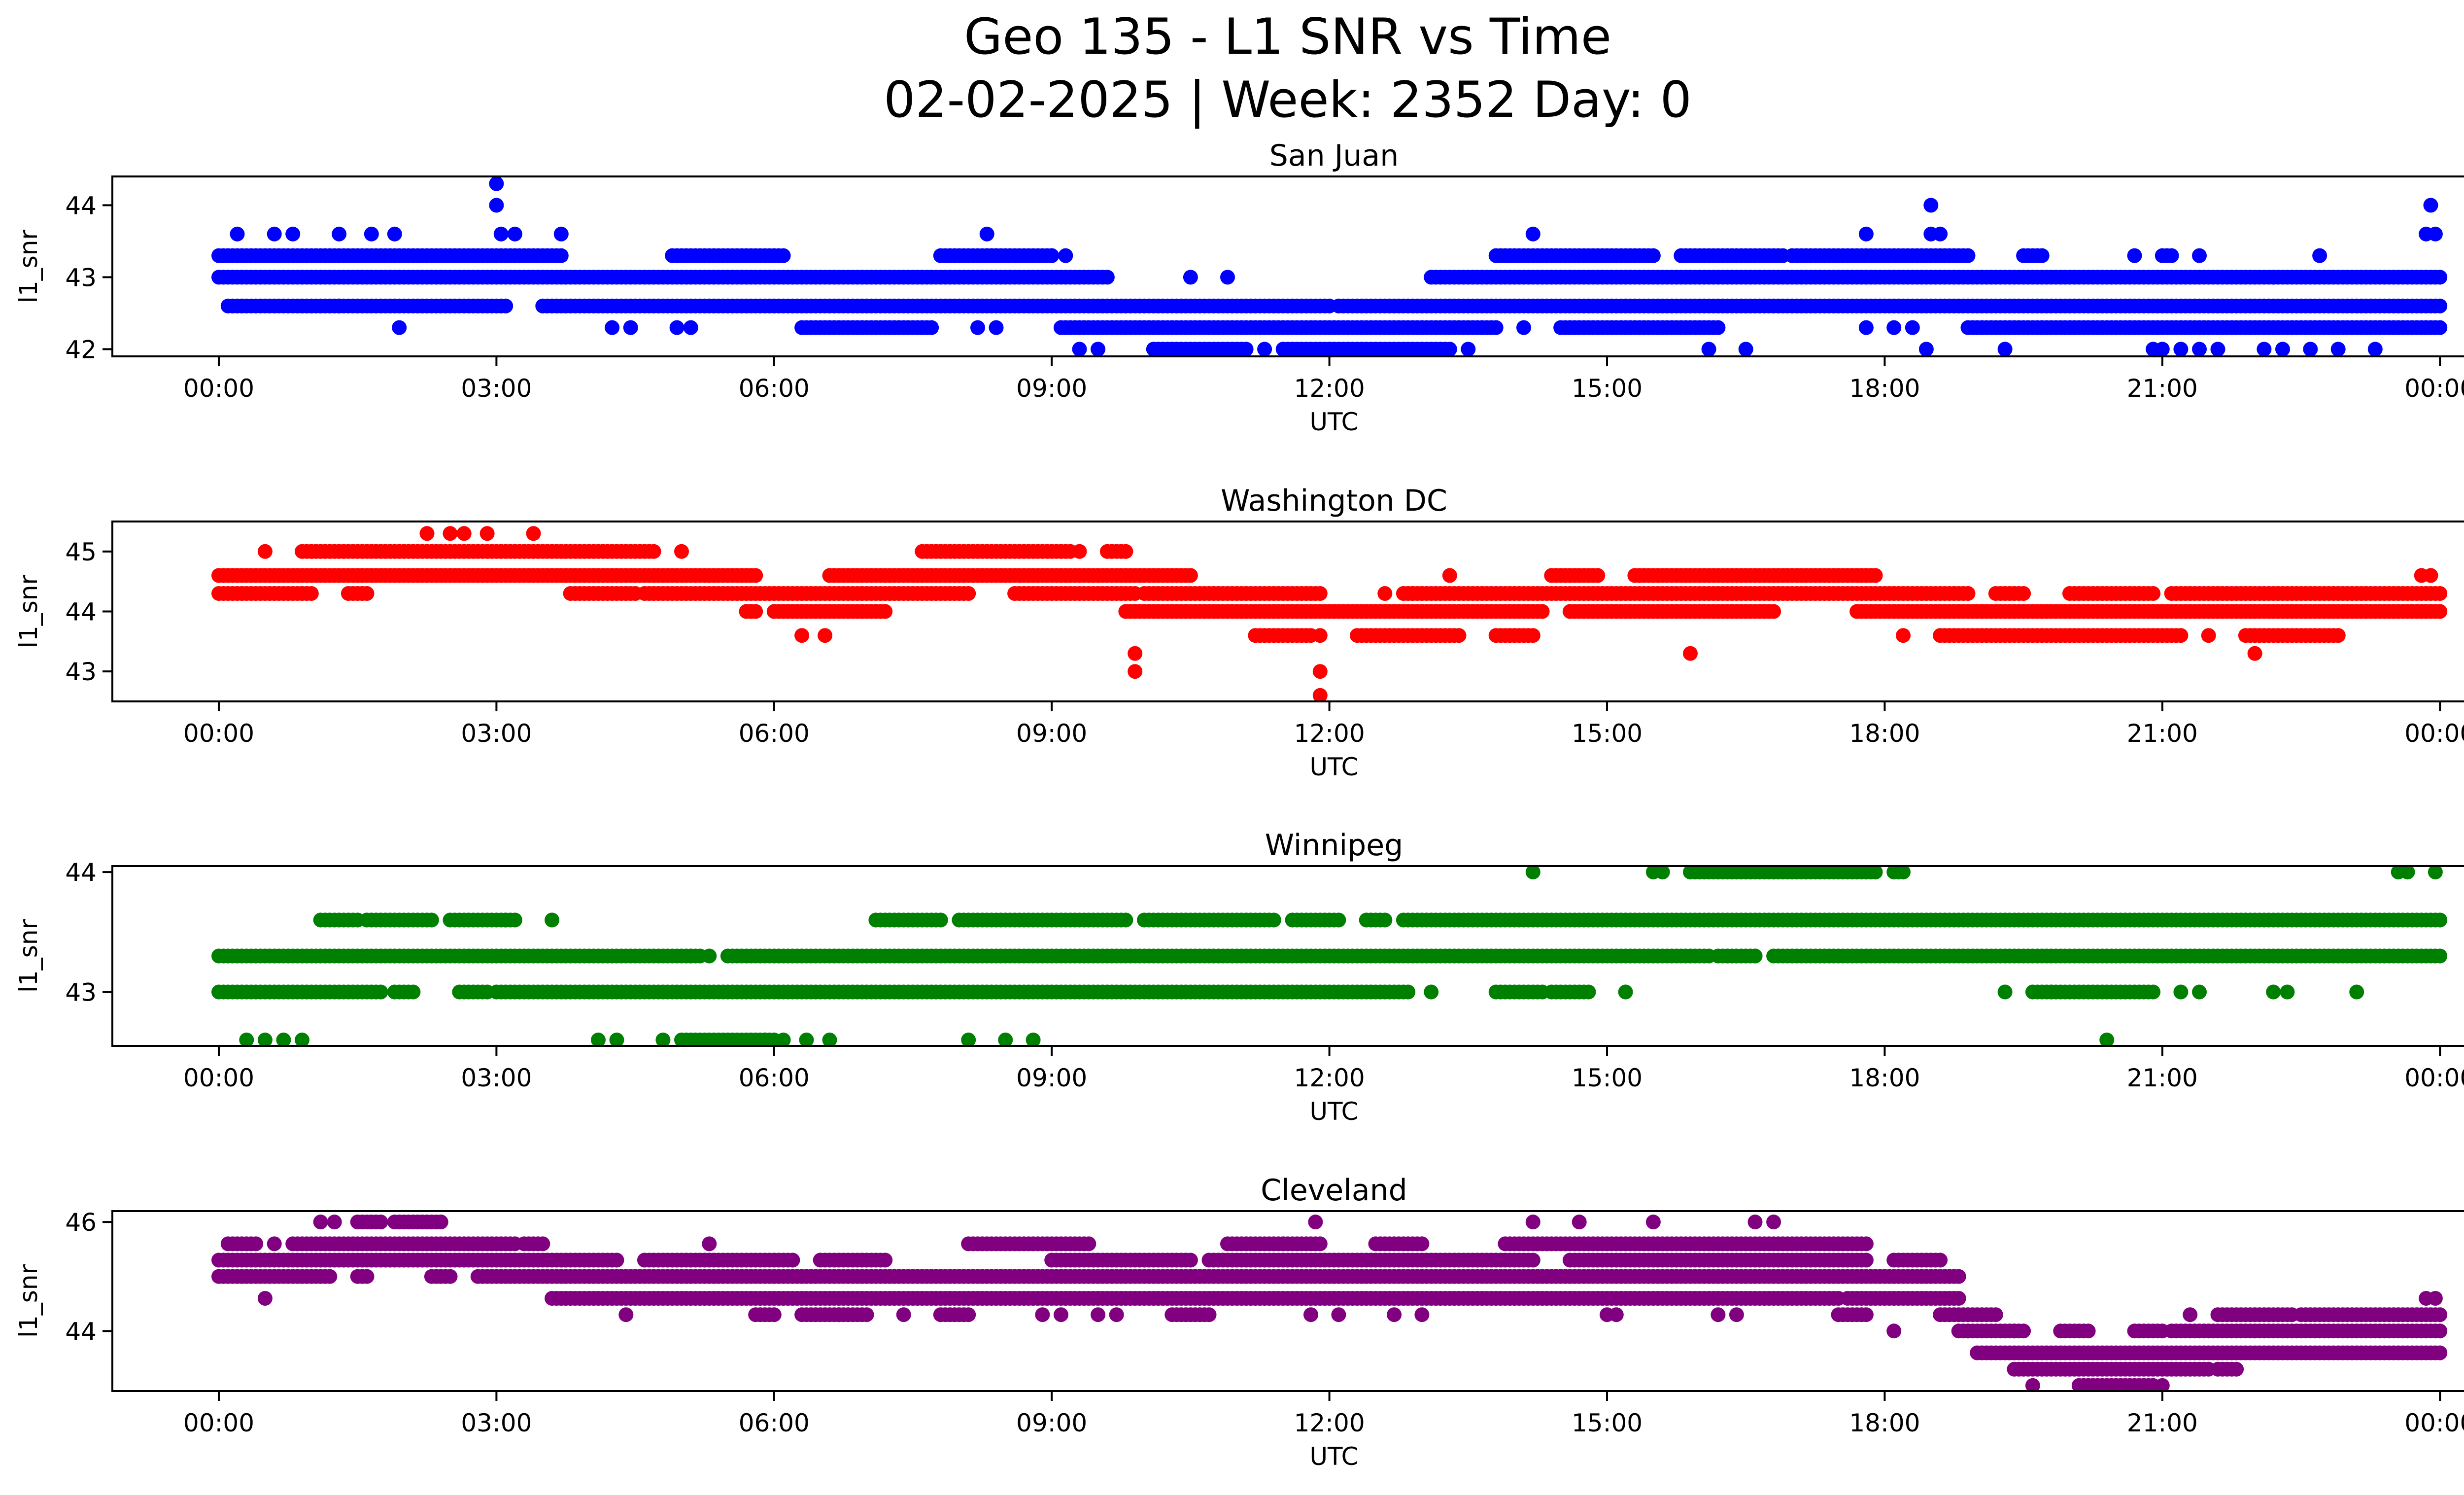 The width and height of the screenshot is (2464, 1495). What do you see at coordinates (1884, 388) in the screenshot?
I see `x-tick-label: 18:00` at bounding box center [1884, 388].